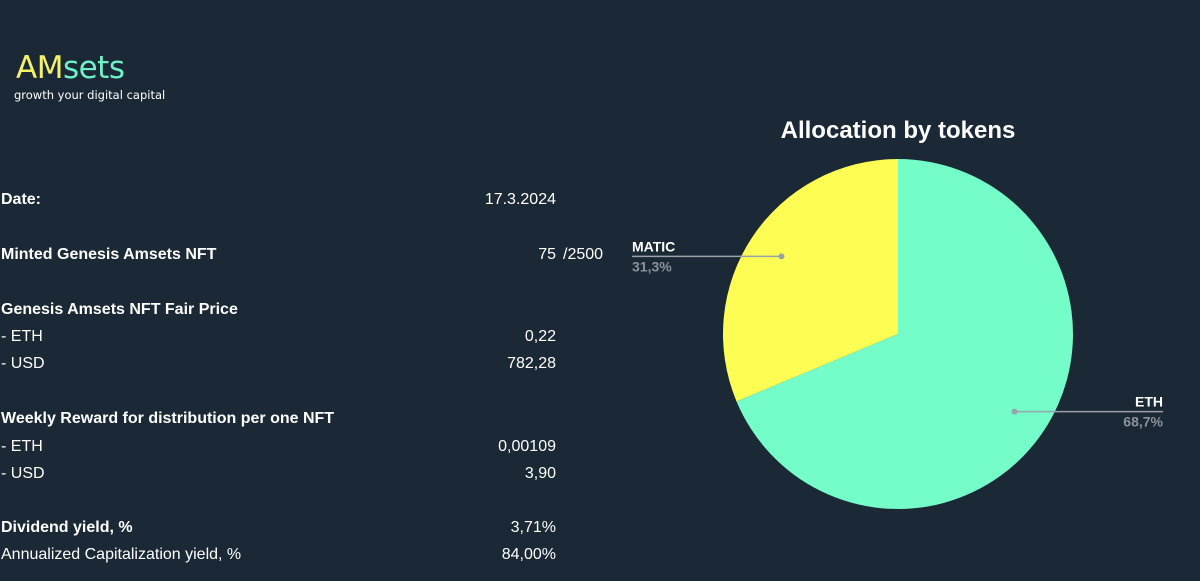 The image size is (1200, 581). I want to click on annualized-yield-value: 84,00%, so click(528, 554).